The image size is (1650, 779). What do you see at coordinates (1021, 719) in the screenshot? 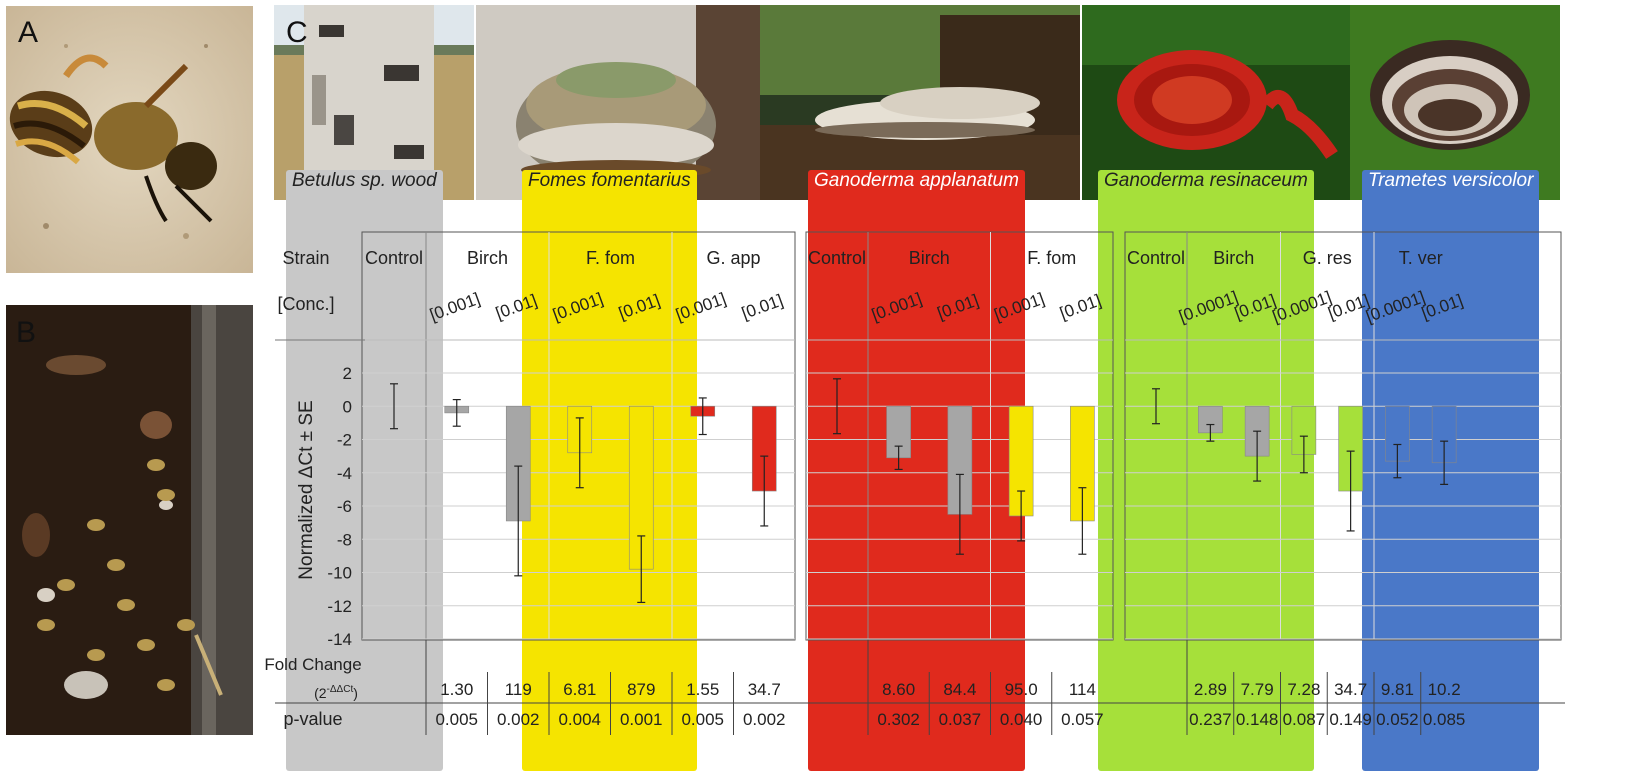
I see `p-value: 0.040` at bounding box center [1021, 719].